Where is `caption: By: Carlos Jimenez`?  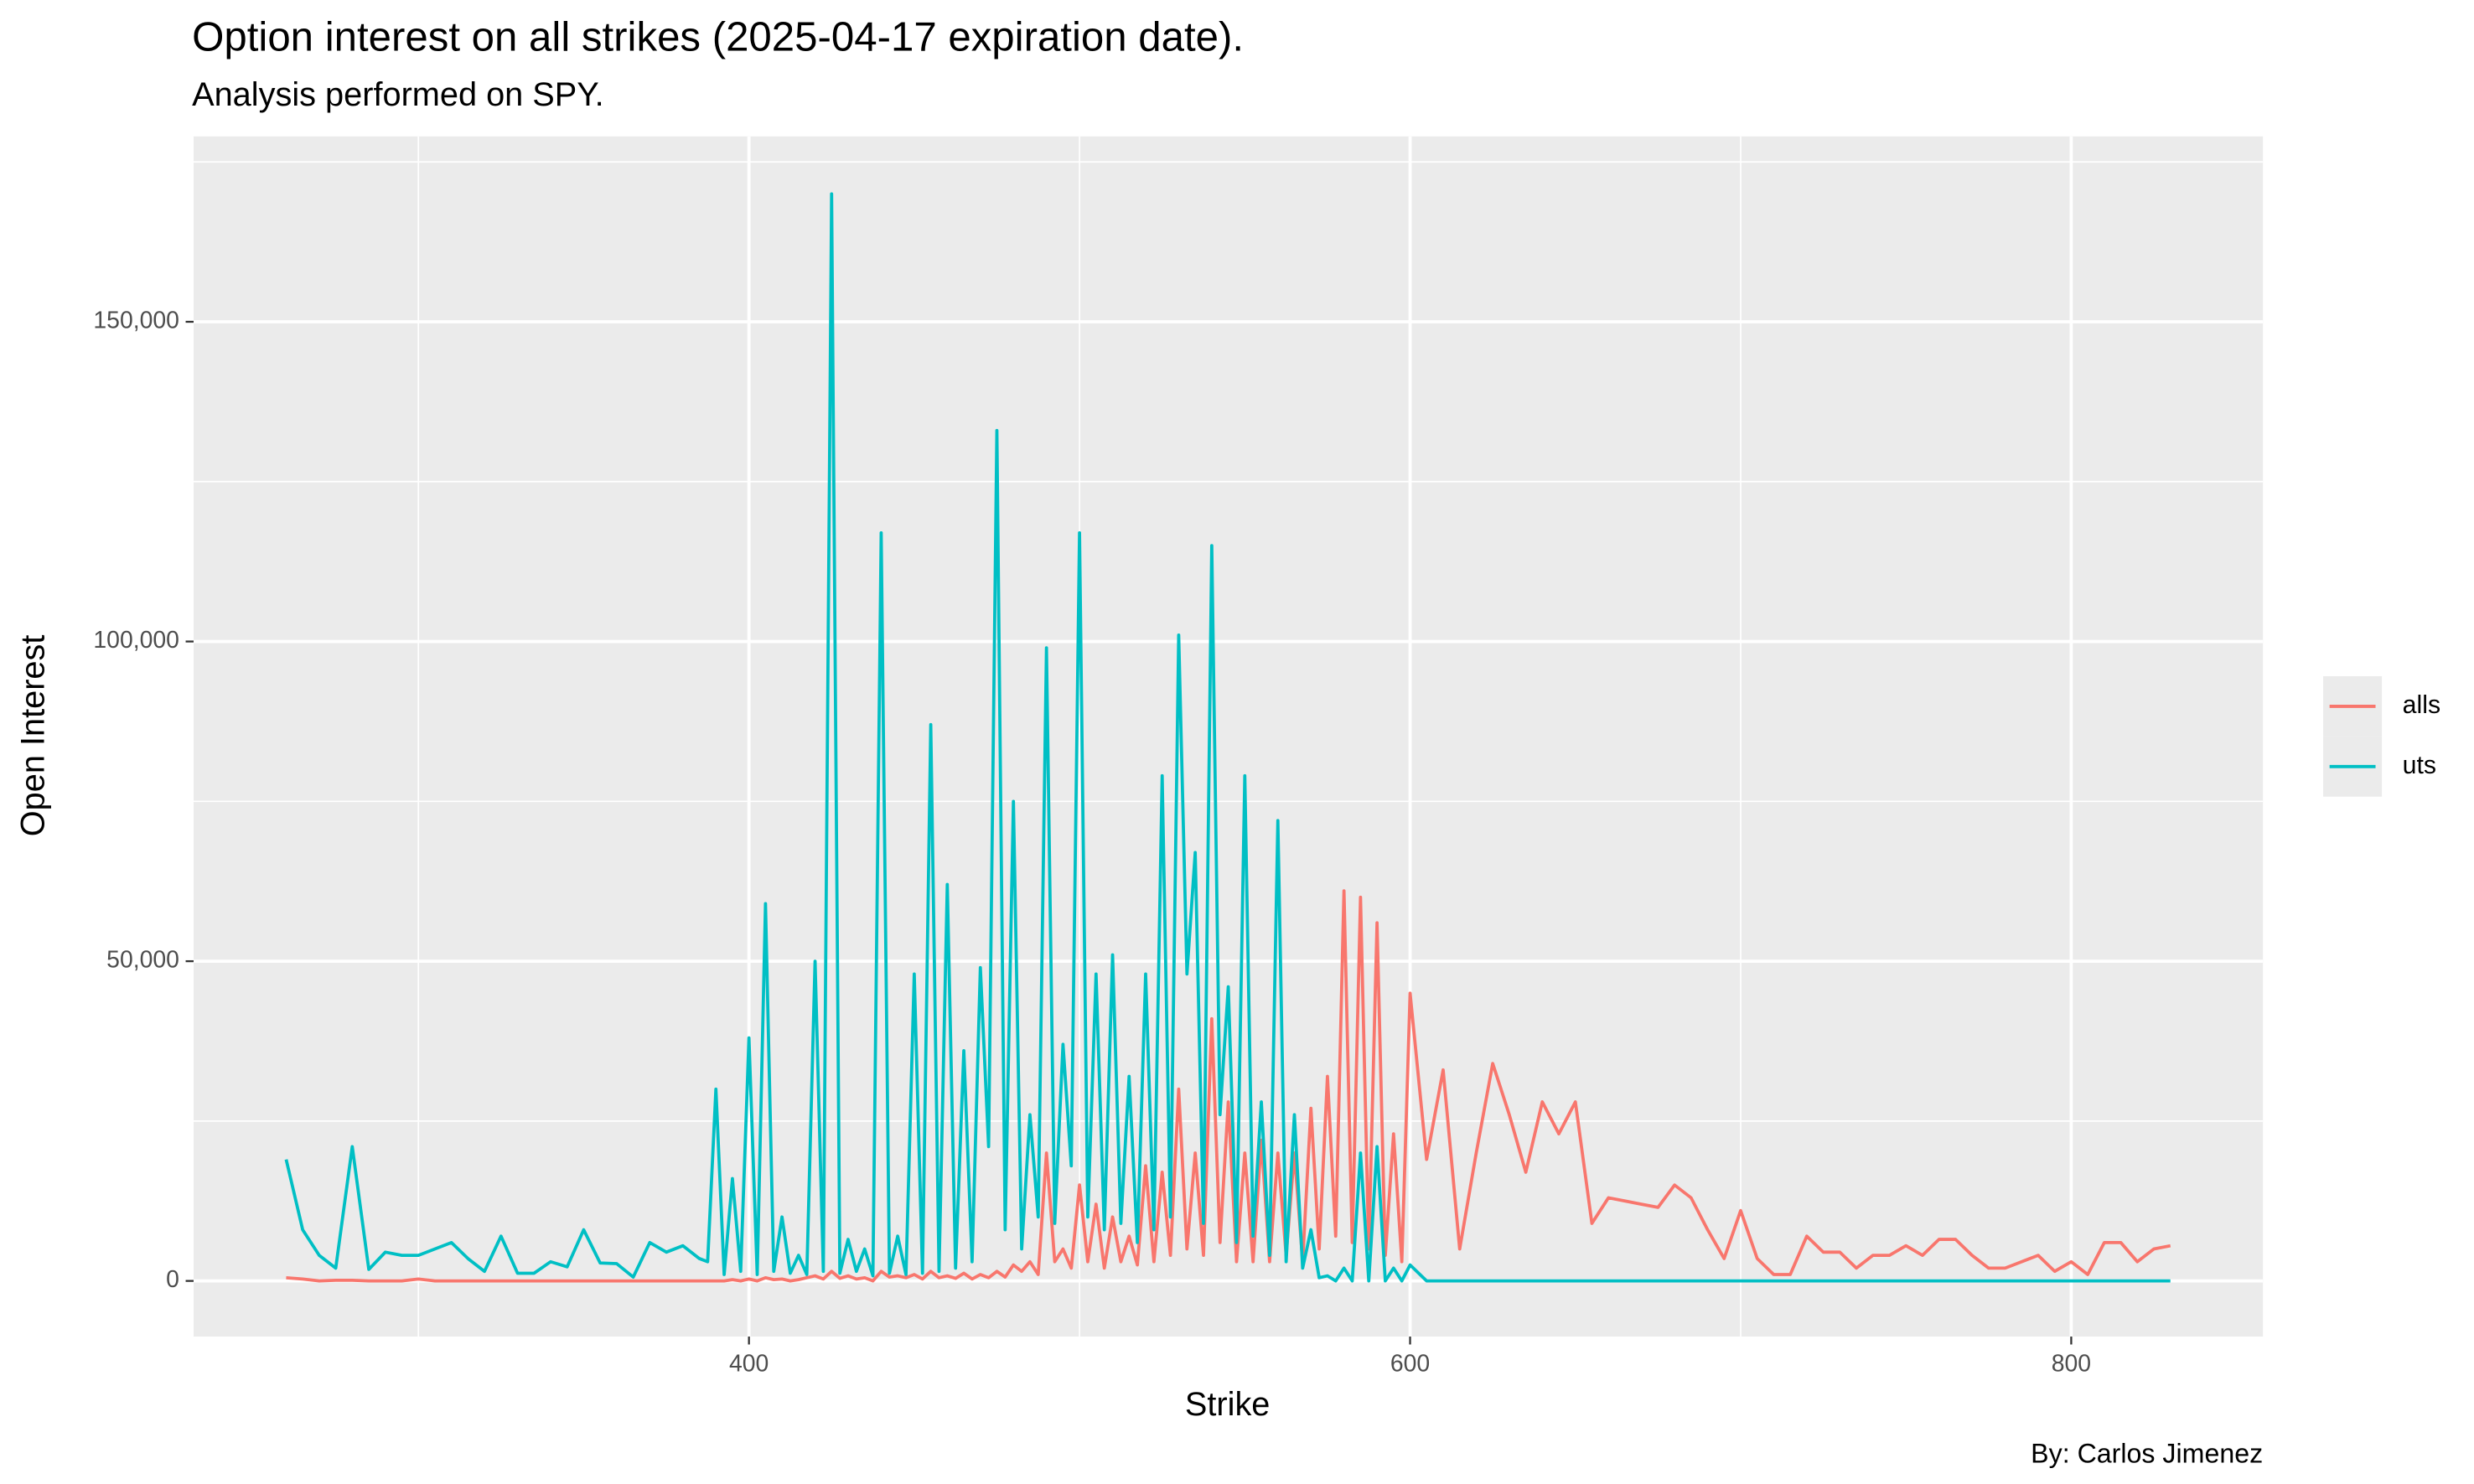 caption: By: Carlos Jimenez is located at coordinates (2147, 1453).